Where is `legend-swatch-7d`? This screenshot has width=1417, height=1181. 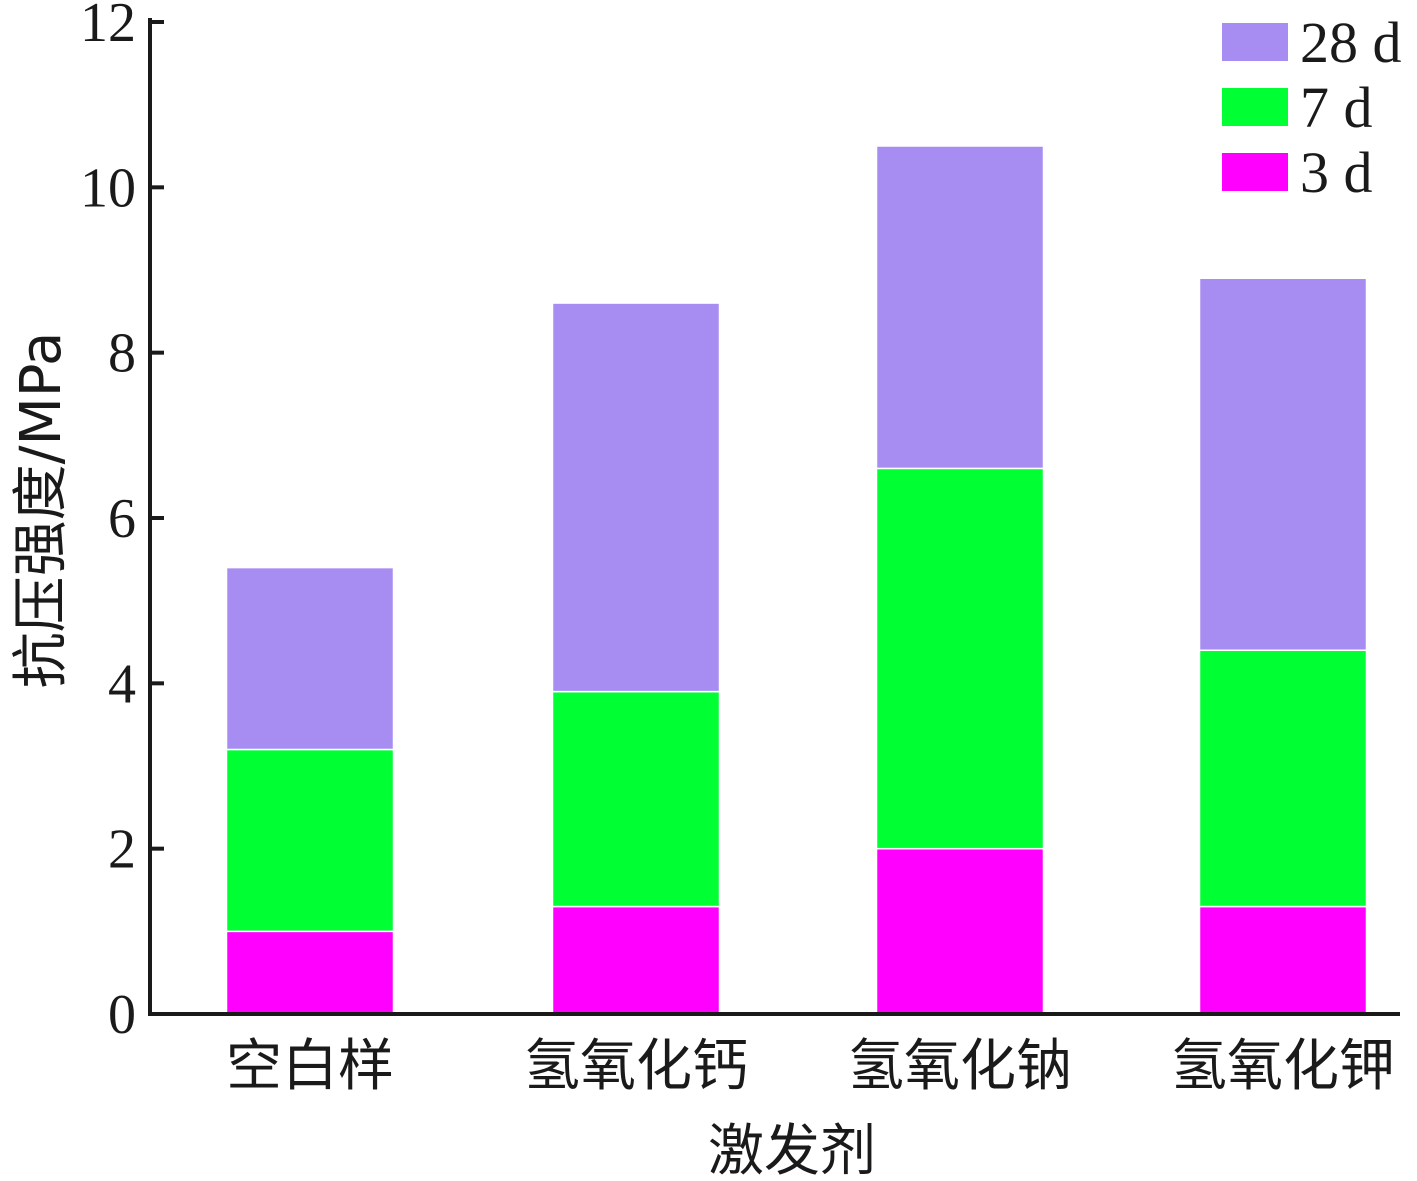
legend-swatch-7d is located at coordinates (1255, 107).